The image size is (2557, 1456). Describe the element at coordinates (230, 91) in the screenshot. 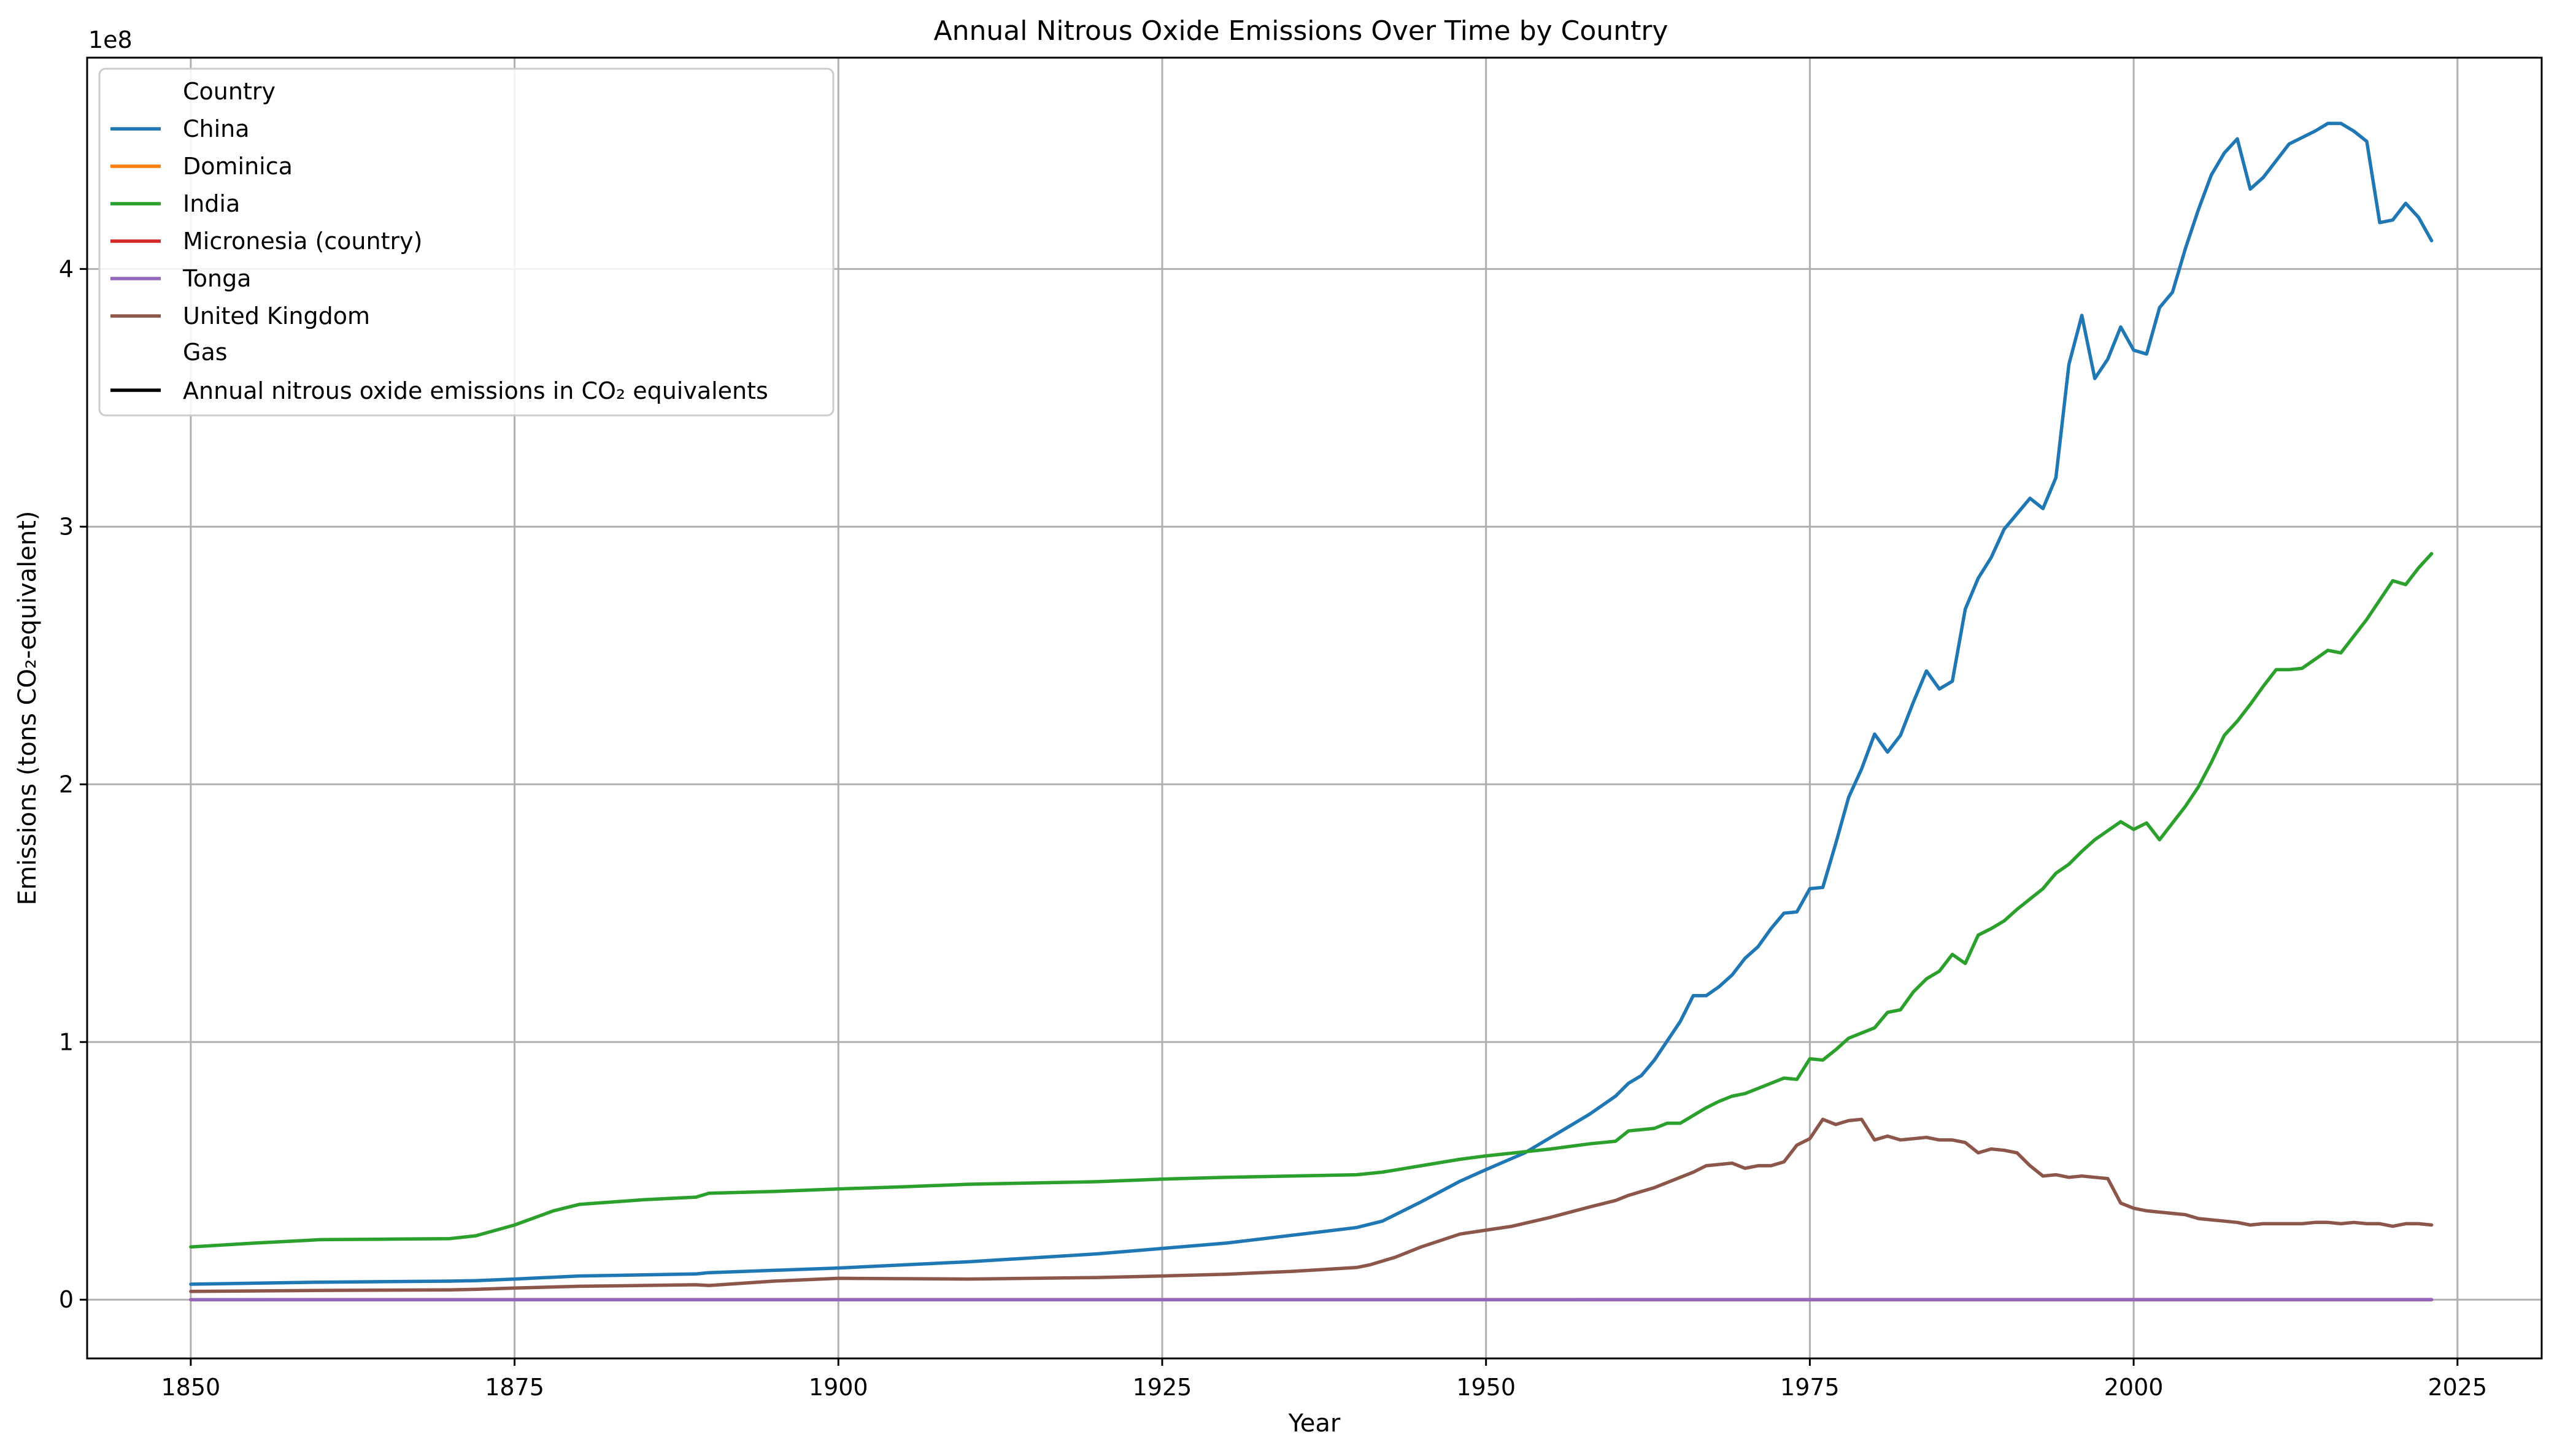

I see `legend-title-country: Country` at that location.